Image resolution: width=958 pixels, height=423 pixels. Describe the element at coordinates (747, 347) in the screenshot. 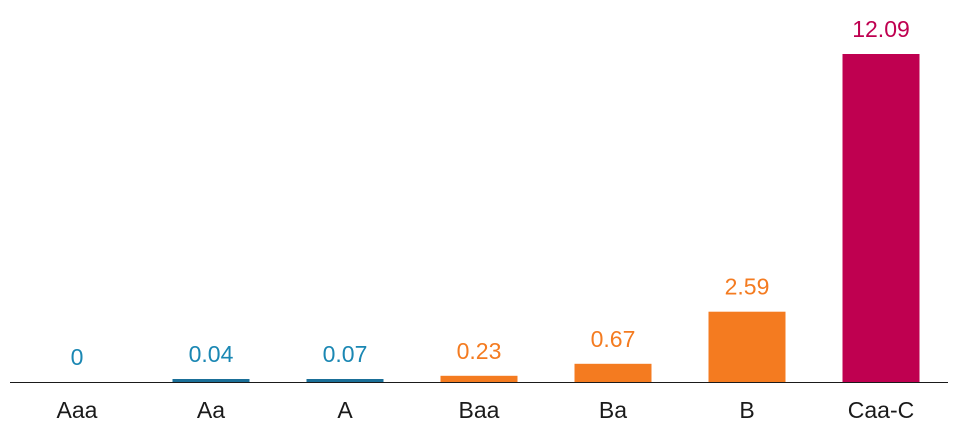

I see `bar-b` at that location.